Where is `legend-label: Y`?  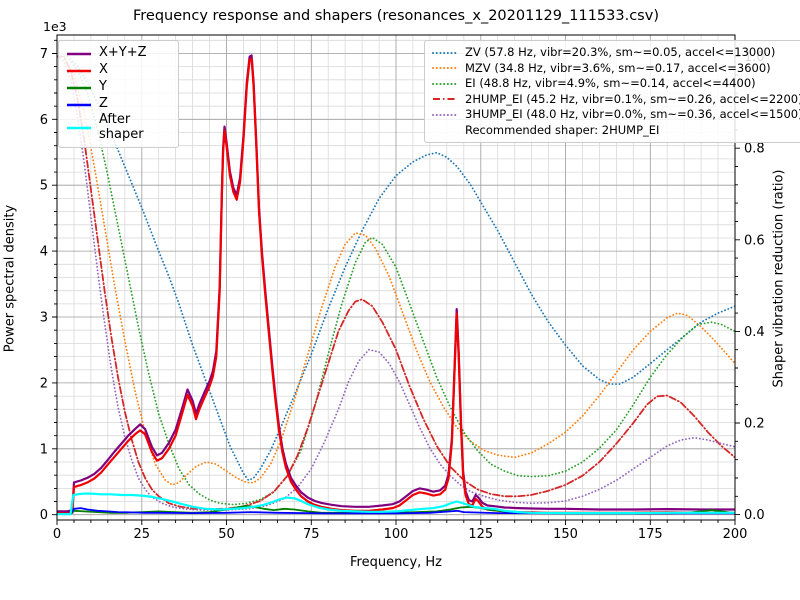 legend-label: Y is located at coordinates (103, 87).